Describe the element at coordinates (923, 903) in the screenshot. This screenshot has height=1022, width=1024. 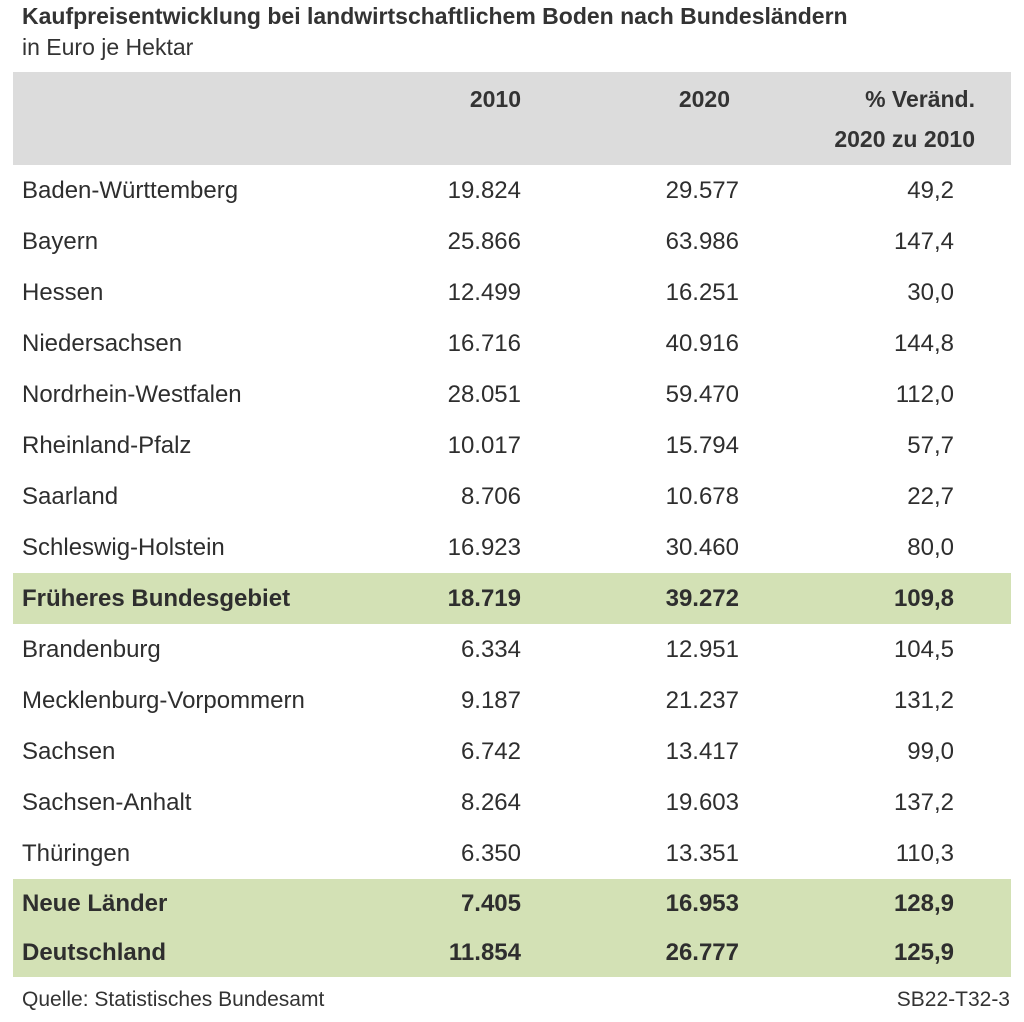
I see `row-change: 128,9` at that location.